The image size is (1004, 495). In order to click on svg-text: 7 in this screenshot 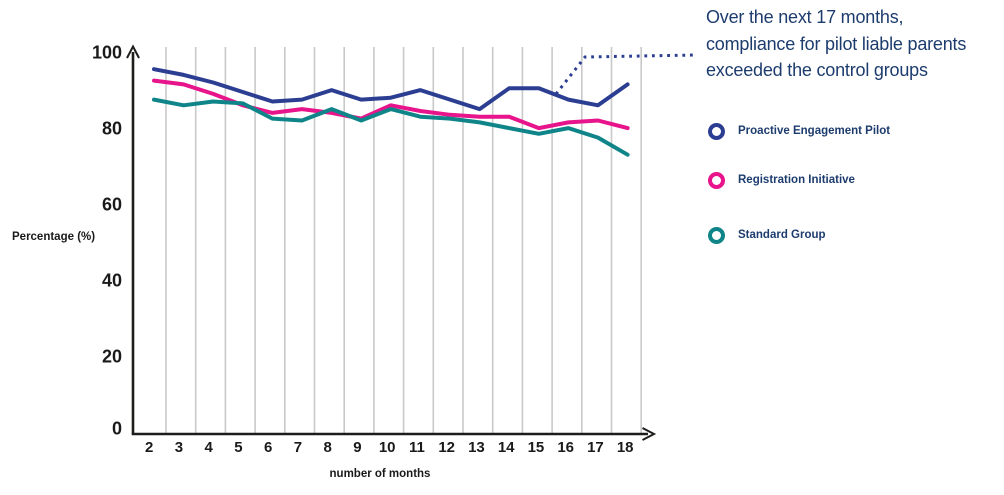, I will do `click(298, 447)`.